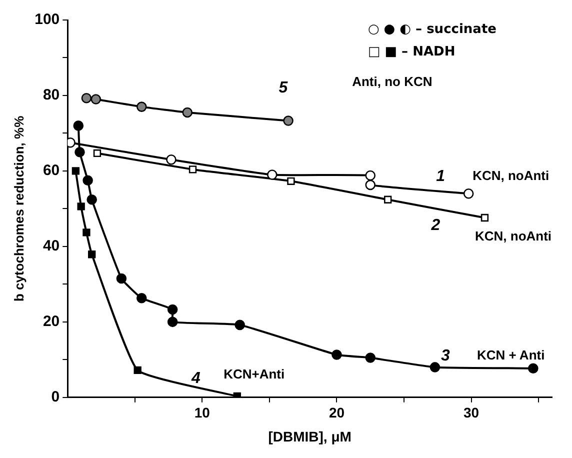  I want to click on annotation: 1, so click(441, 177).